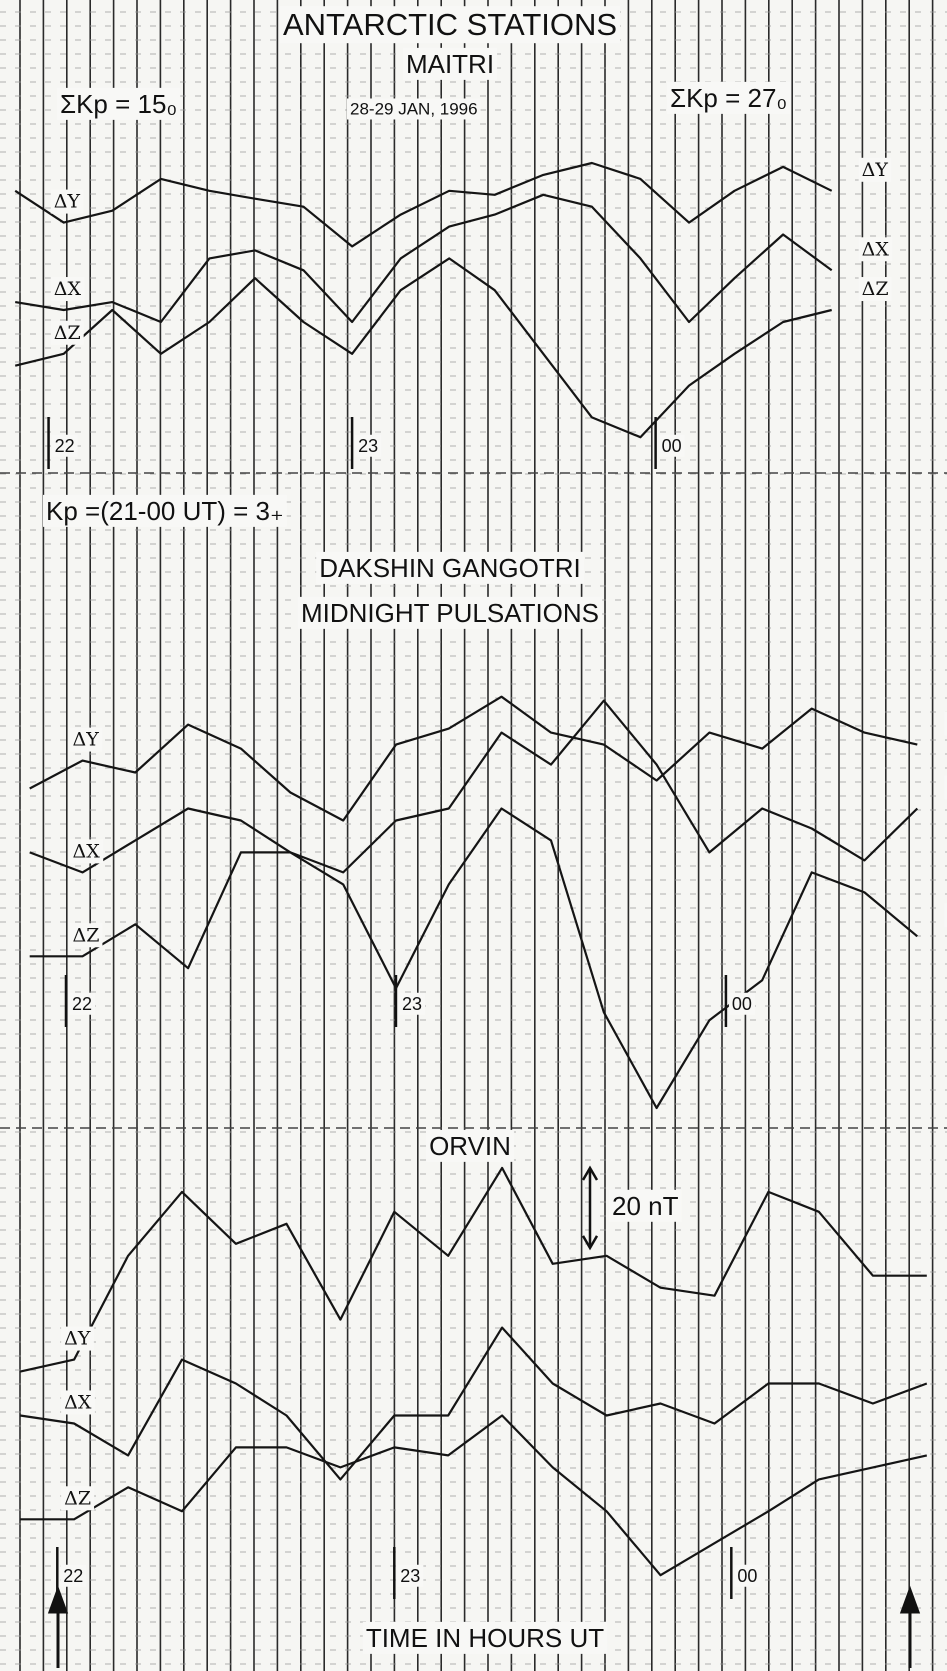  I want to click on panel-subtitle: MIDNIGHT PULSATIONS, so click(450, 613).